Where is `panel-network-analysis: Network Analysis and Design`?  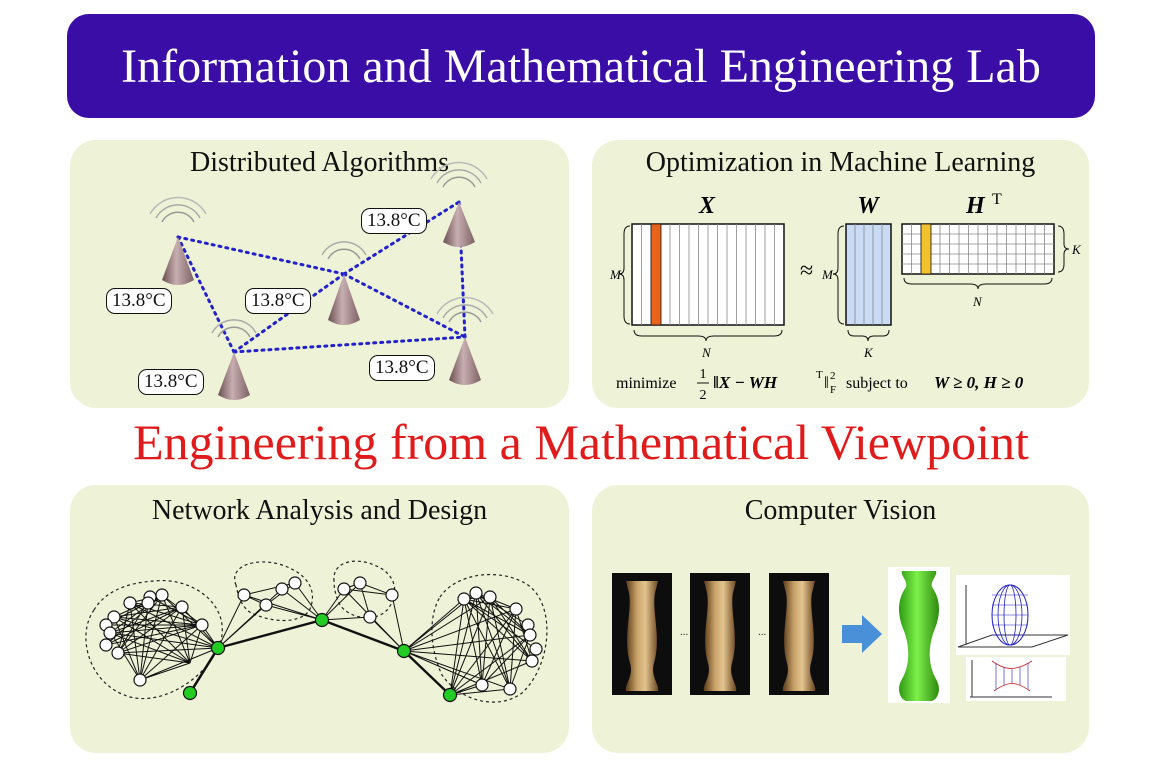 panel-network-analysis: Network Analysis and Design is located at coordinates (319, 619).